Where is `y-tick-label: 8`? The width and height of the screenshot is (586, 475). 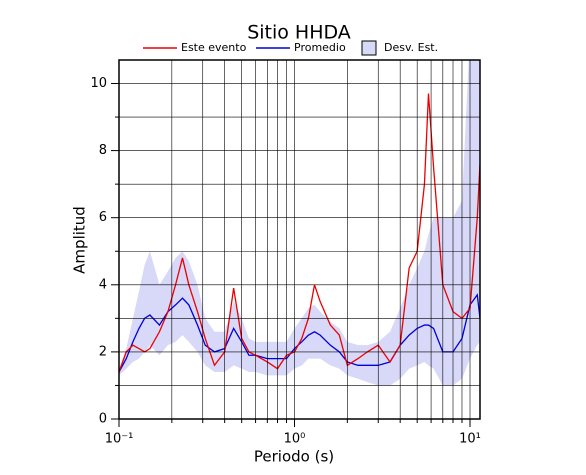 y-tick-label: 8 is located at coordinates (103, 150).